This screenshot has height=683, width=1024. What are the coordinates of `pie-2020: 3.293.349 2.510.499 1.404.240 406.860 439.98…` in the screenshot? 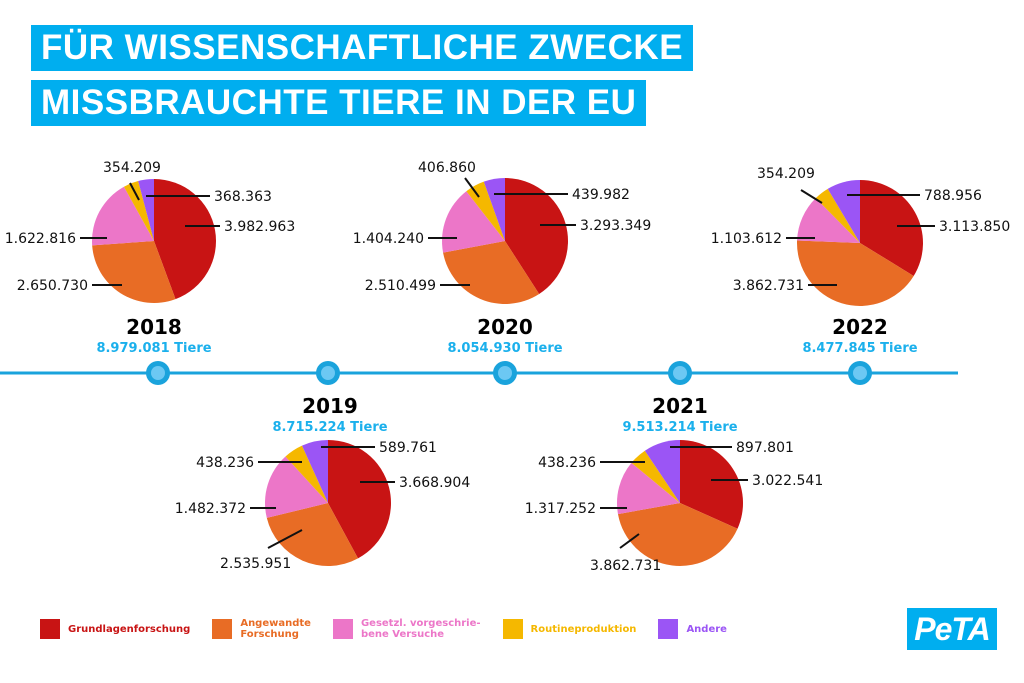 It's located at (502, 258).